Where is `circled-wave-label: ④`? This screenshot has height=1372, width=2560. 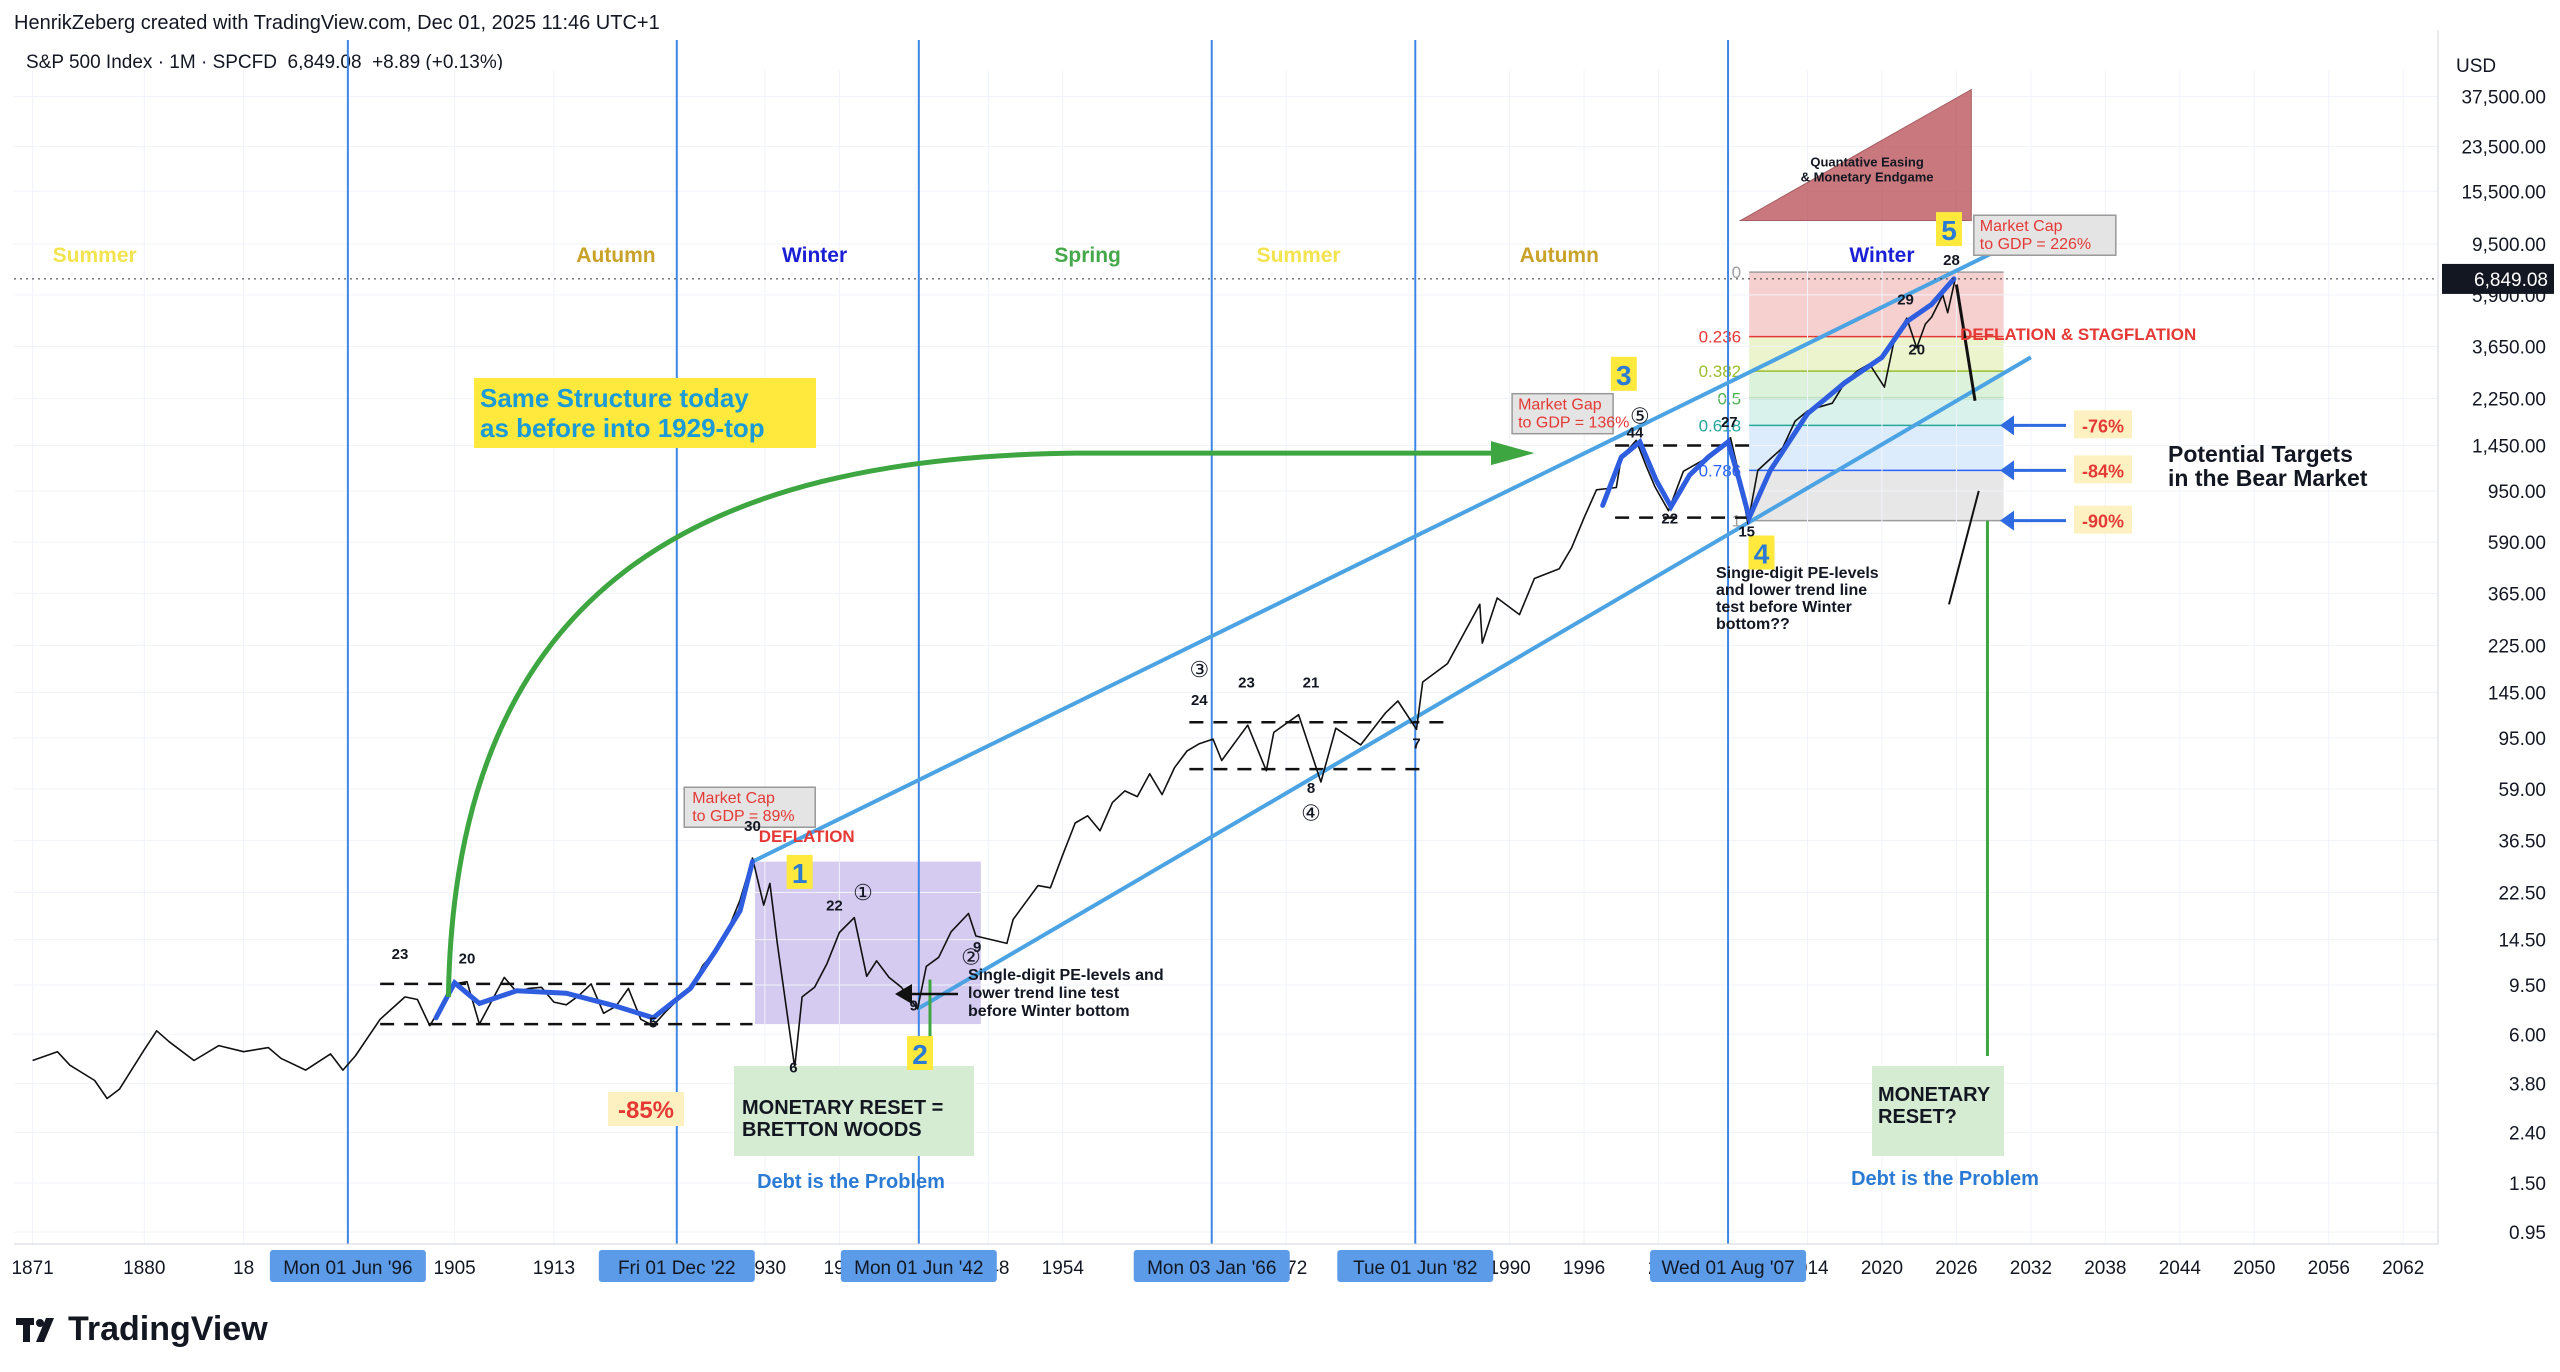
circled-wave-label: ④ is located at coordinates (1311, 813).